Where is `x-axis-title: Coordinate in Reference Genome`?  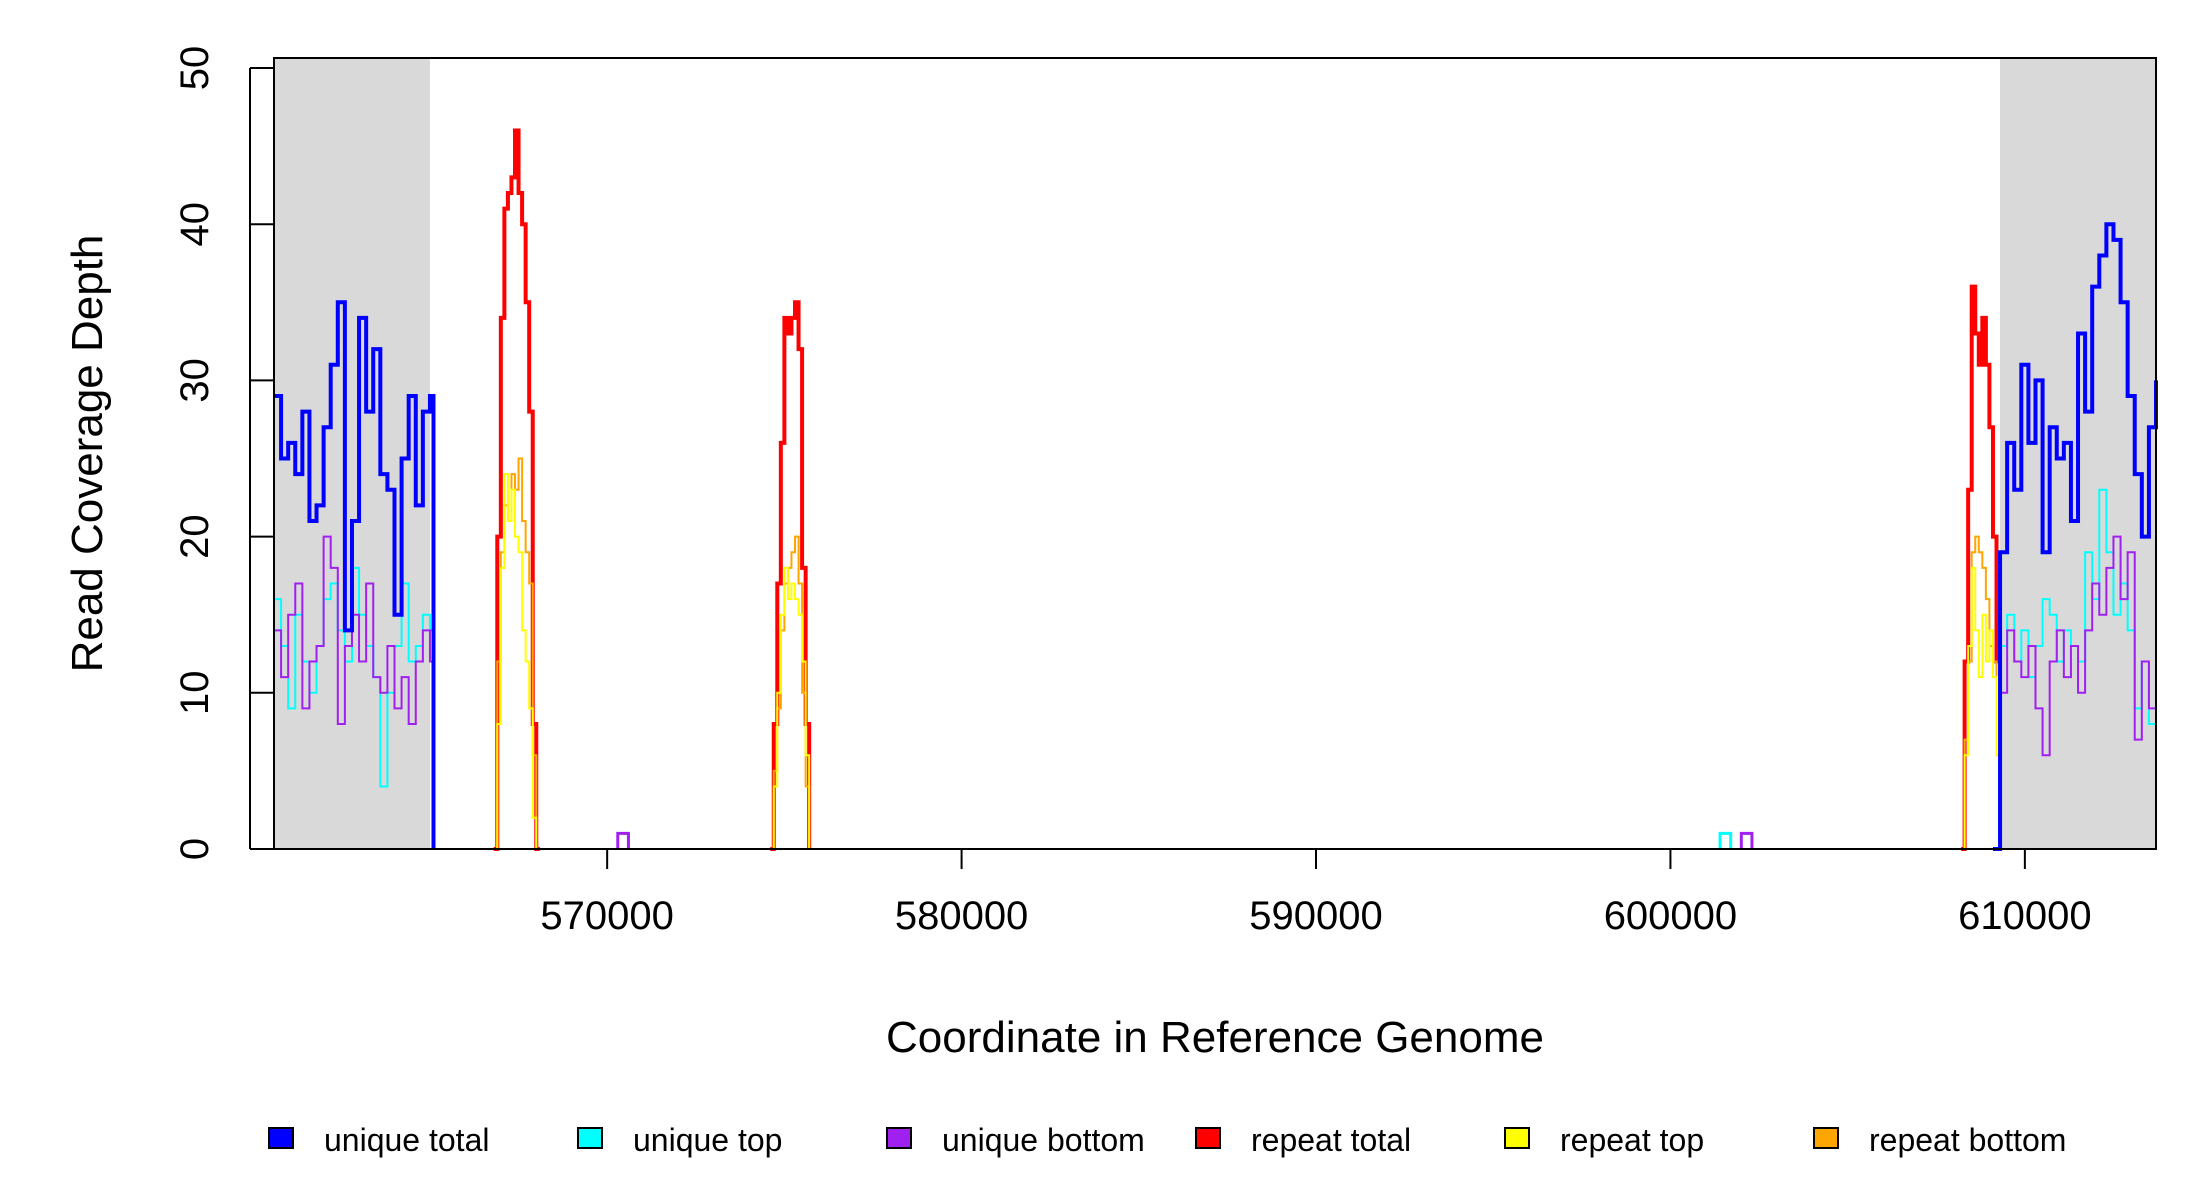
x-axis-title: Coordinate in Reference Genome is located at coordinates (1215, 1037).